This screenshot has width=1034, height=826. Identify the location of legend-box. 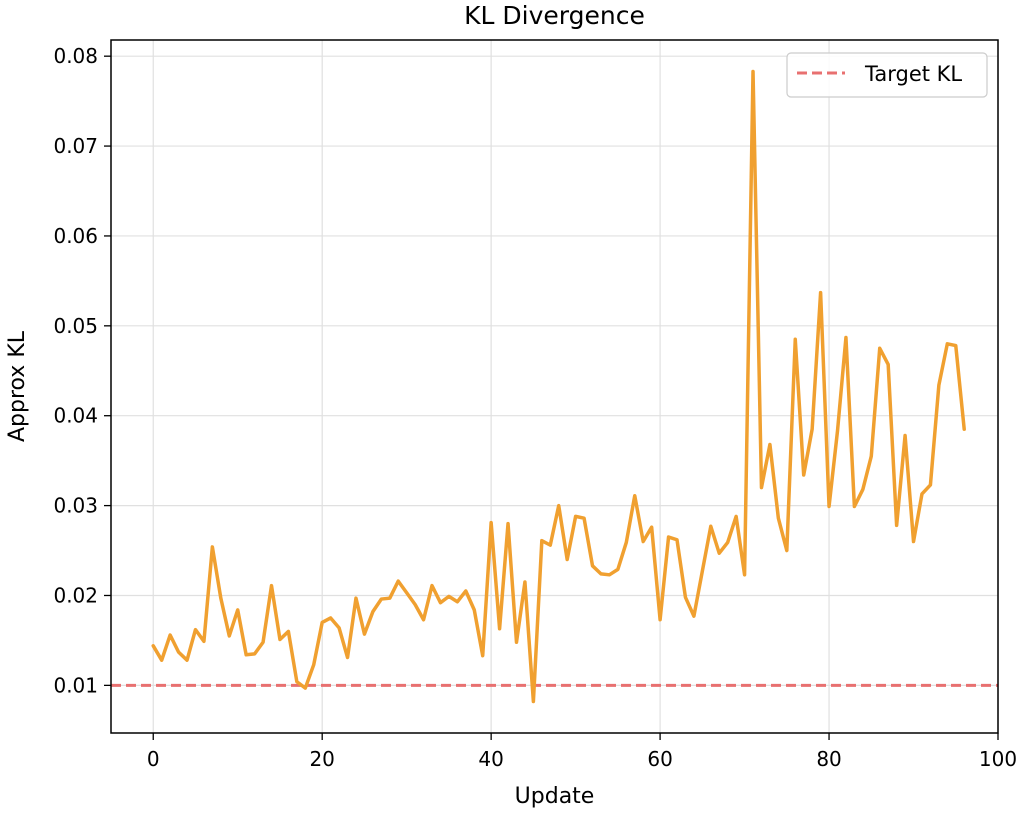
(887, 75).